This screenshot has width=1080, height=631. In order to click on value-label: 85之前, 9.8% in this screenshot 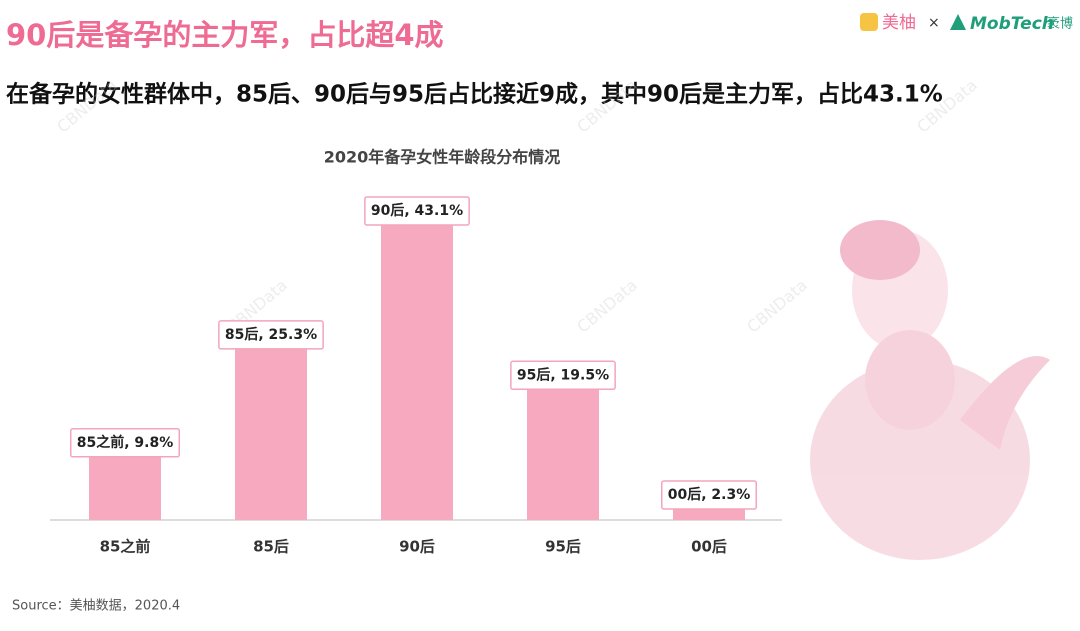, I will do `click(125, 442)`.